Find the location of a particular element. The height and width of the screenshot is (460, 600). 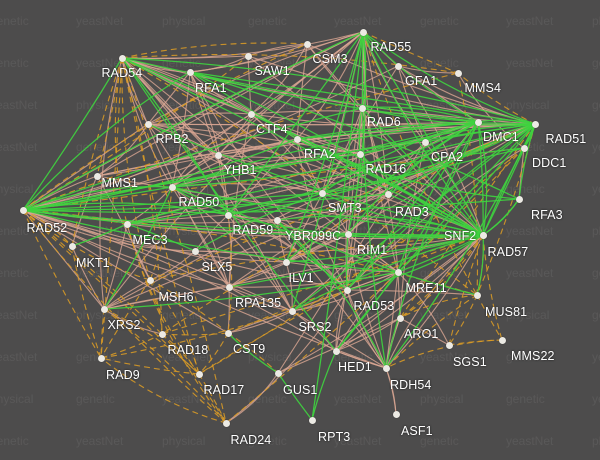

network-node-rpa135 is located at coordinates (229, 287).